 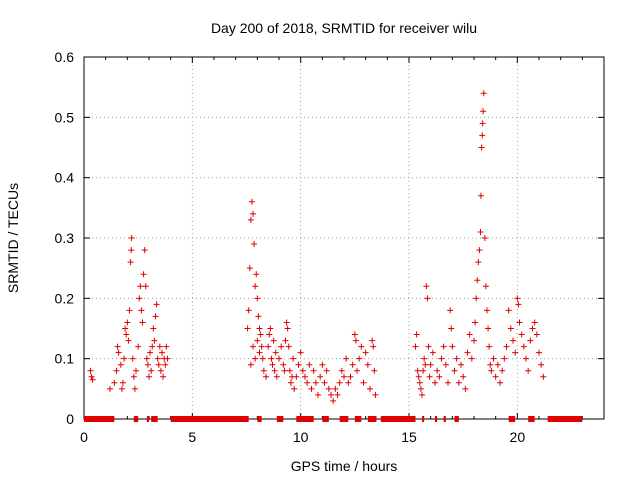 I want to click on y-tick-label: 0.3, so click(x=65, y=238).